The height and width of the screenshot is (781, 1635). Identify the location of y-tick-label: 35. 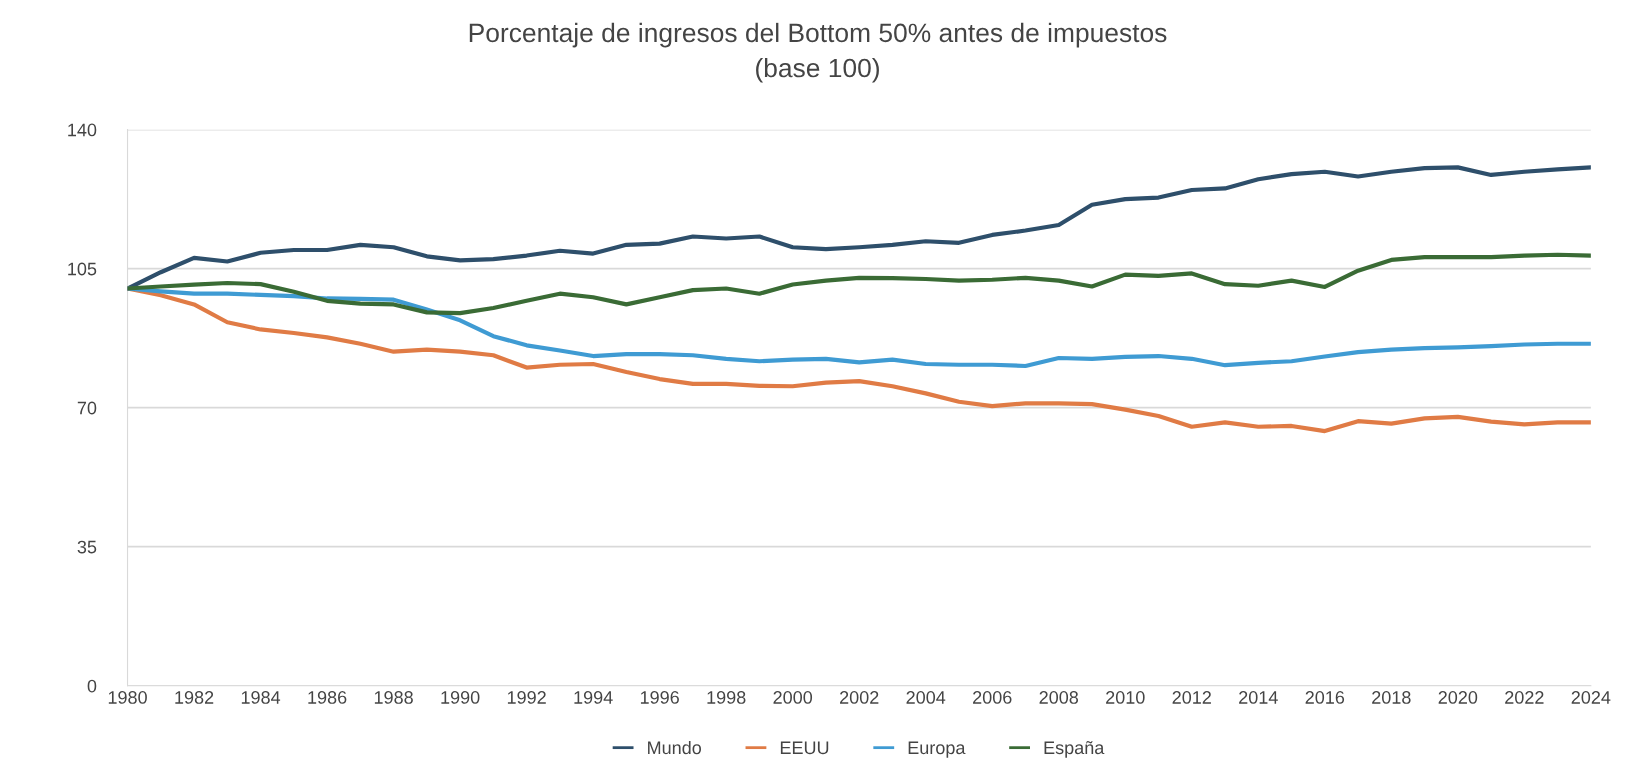
(87, 547).